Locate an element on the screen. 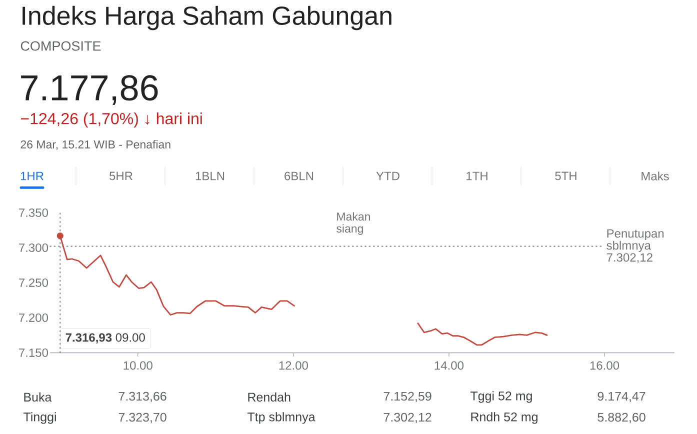 This screenshot has width=697, height=434. text: Tinggi is located at coordinates (39, 418).